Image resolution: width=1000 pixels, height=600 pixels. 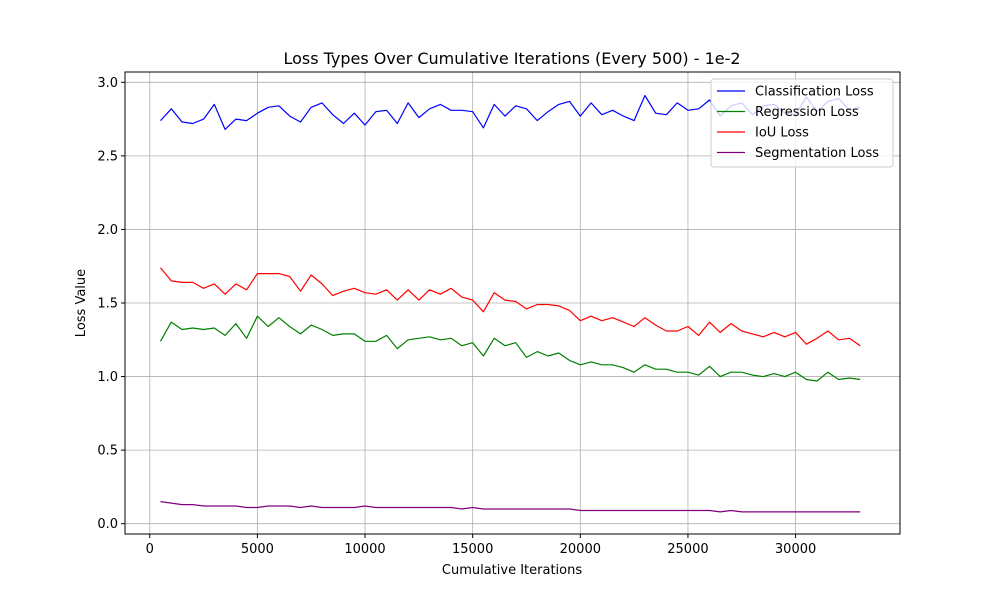 What do you see at coordinates (107, 524) in the screenshot?
I see `y-tick-label: 0.0` at bounding box center [107, 524].